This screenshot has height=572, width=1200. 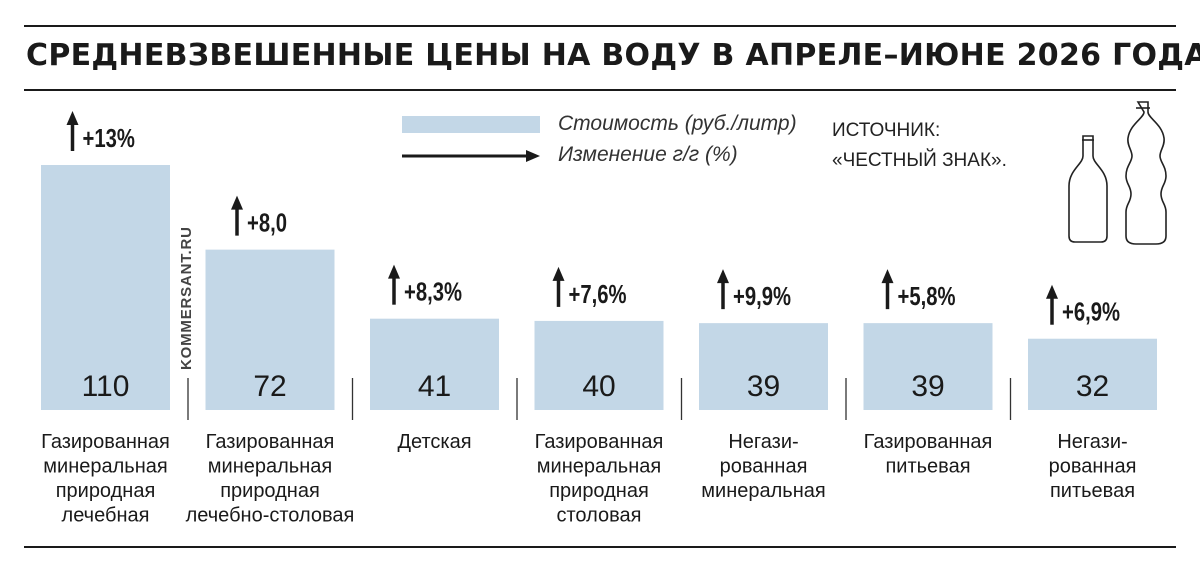 What do you see at coordinates (600, 26) in the screenshot?
I see `top-rule` at bounding box center [600, 26].